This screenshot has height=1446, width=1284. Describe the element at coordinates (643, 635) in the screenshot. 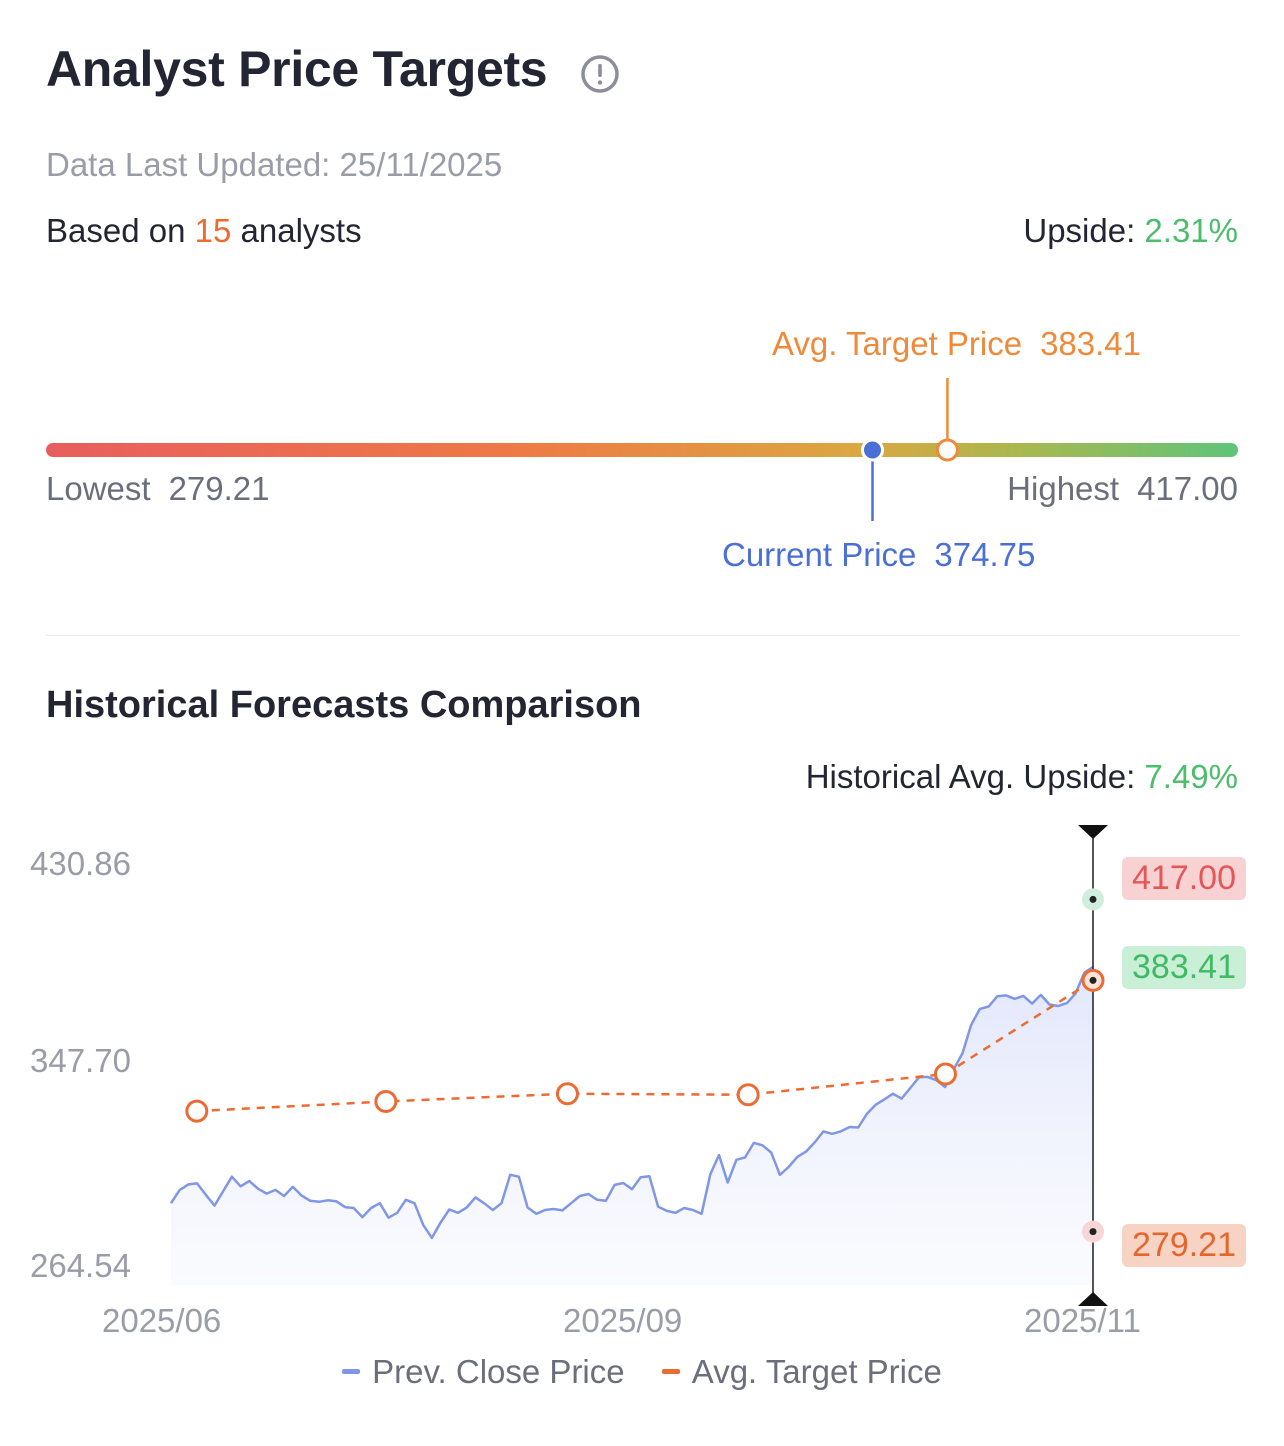

I see `section-divider` at that location.